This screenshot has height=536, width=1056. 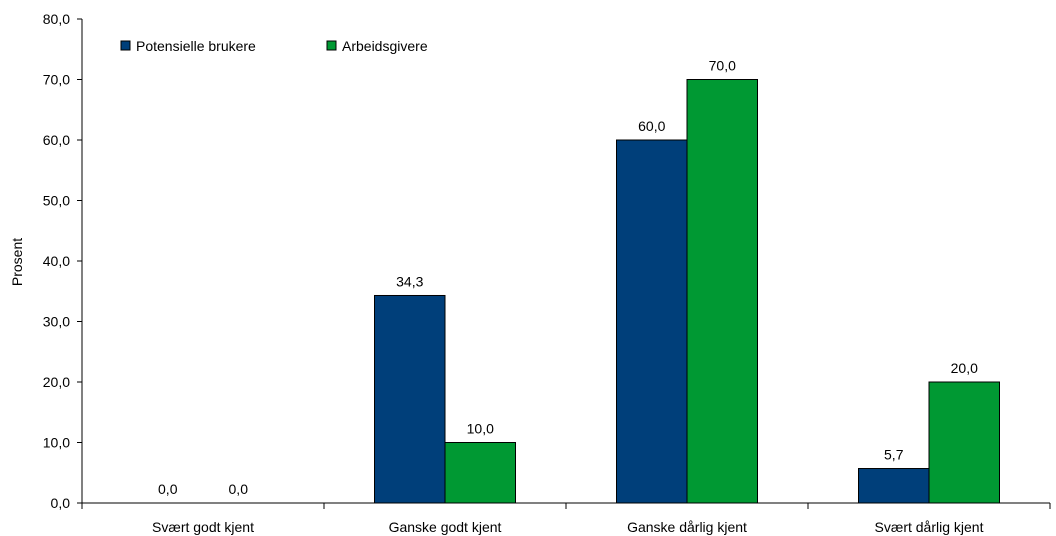 What do you see at coordinates (964, 368) in the screenshot?
I see `data-label: 20,0` at bounding box center [964, 368].